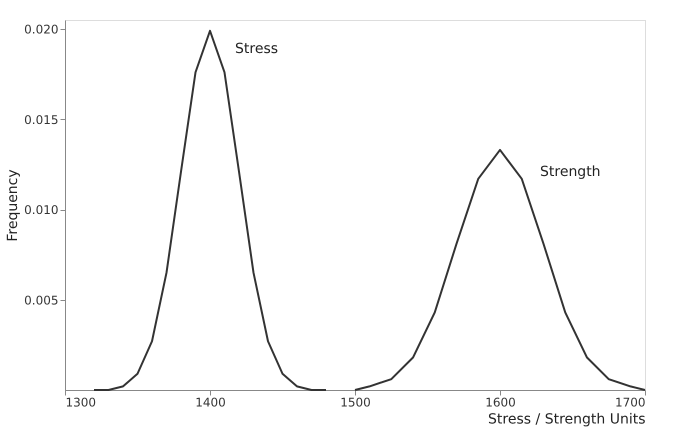 Image resolution: width=693 pixels, height=446 pixels. Describe the element at coordinates (81, 403) in the screenshot. I see `x-tick-label: 1300` at that location.